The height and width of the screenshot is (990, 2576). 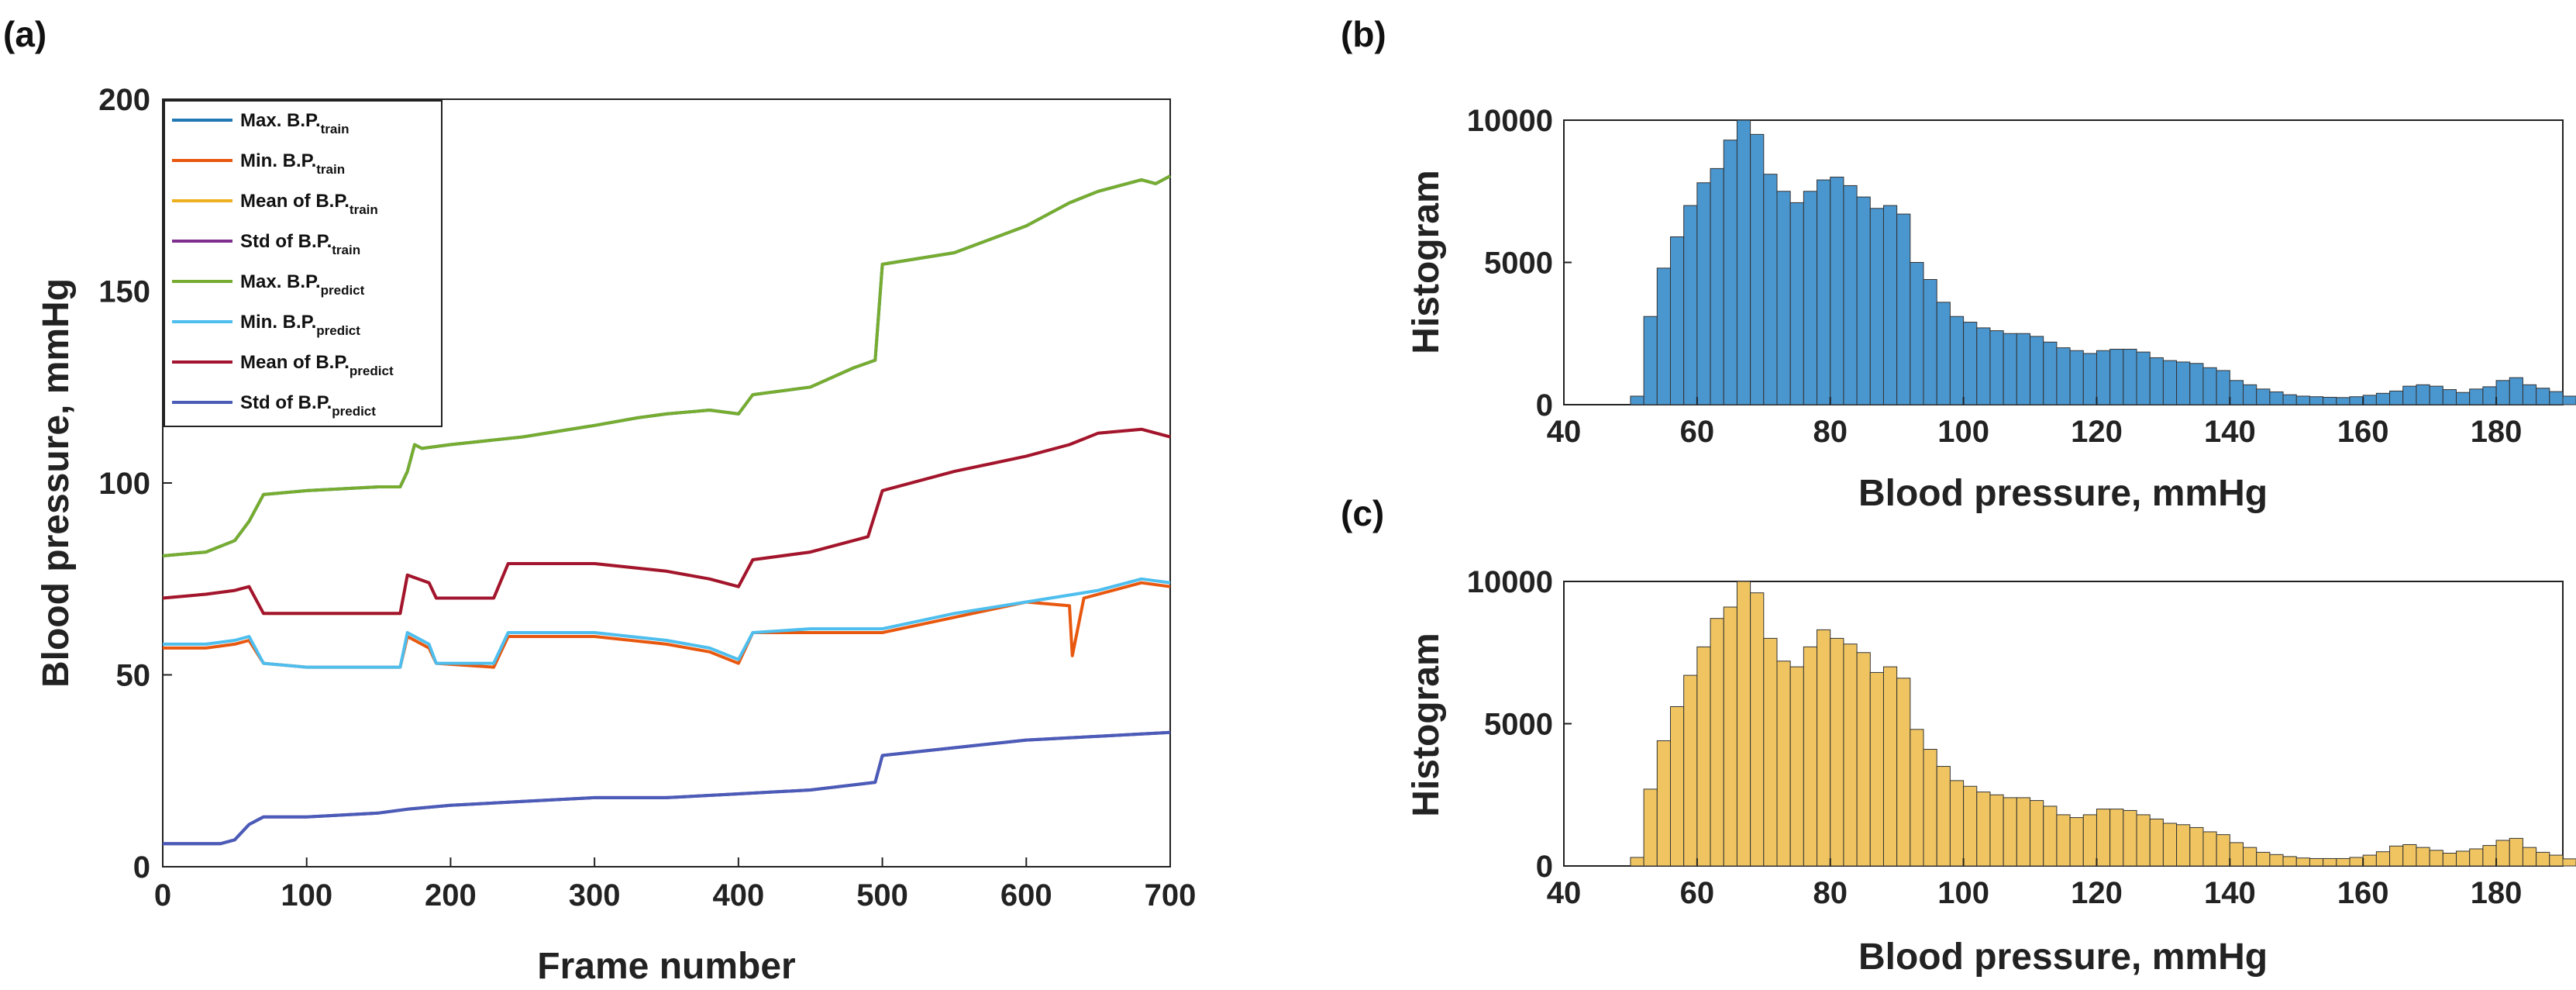 I want to click on x-tick-label: 700, so click(x=1171, y=895).